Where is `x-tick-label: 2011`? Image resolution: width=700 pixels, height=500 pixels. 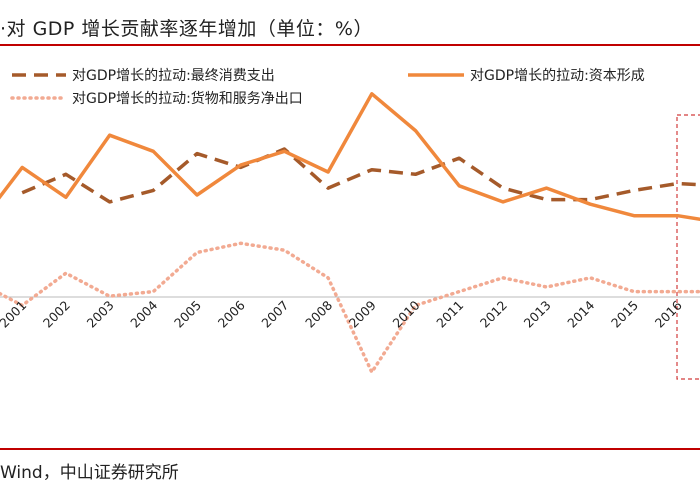
x-tick-label: 2011 is located at coordinates (449, 314).